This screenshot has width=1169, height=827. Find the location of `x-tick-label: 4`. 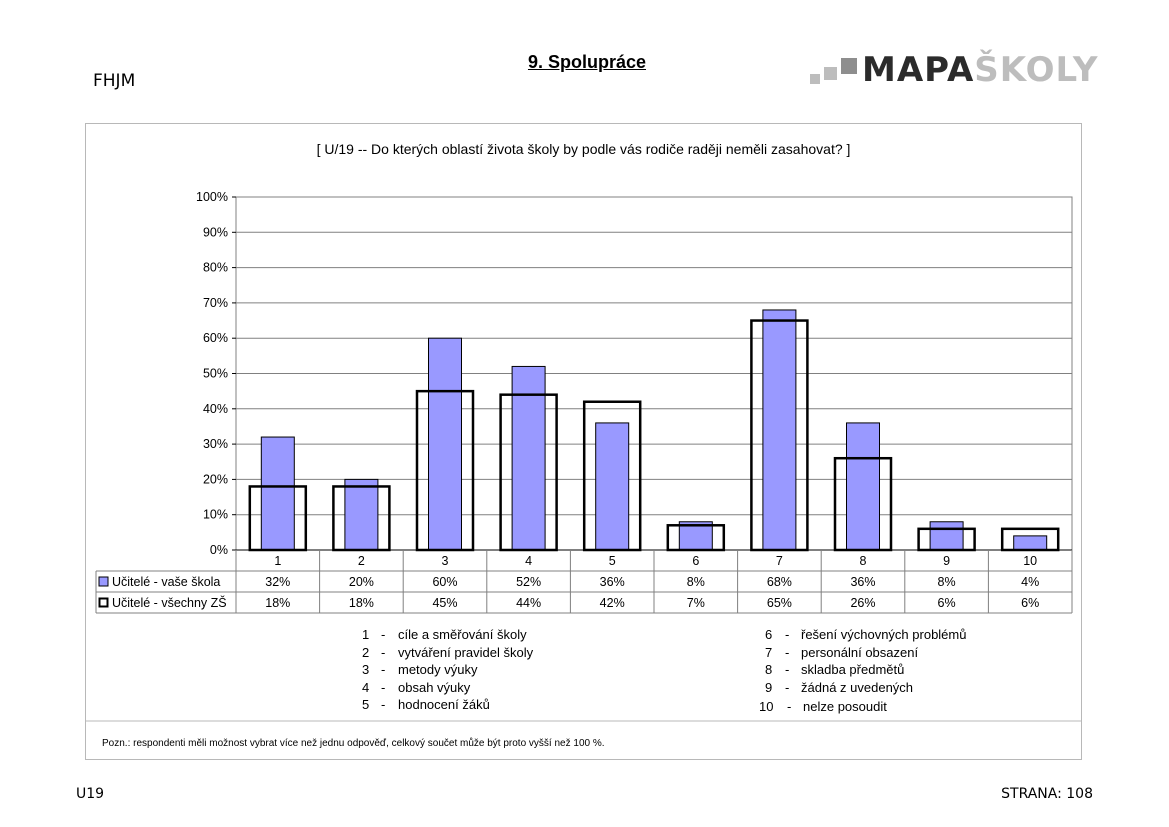

x-tick-label: 4 is located at coordinates (528, 561).